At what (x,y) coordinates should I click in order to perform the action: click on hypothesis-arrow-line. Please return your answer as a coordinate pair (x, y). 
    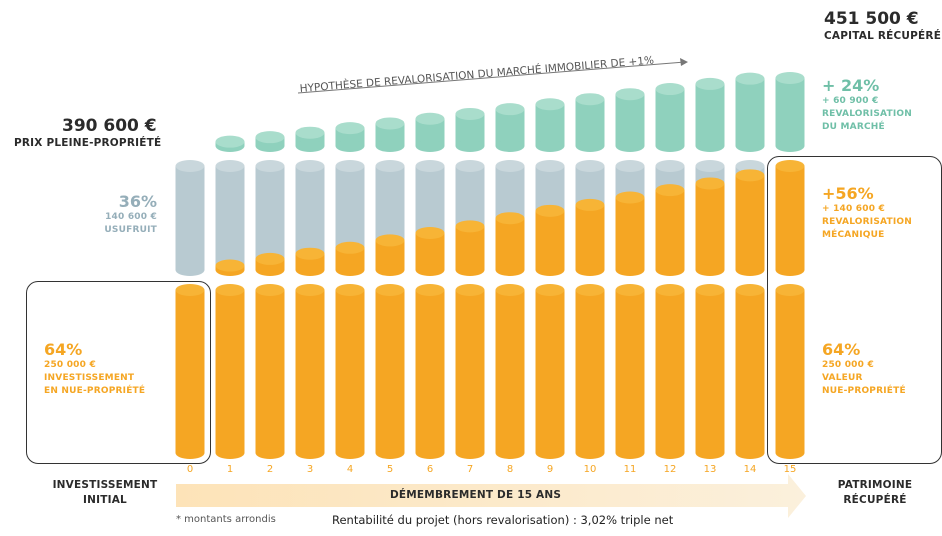
    Looking at the image, I should click on (491, 77).